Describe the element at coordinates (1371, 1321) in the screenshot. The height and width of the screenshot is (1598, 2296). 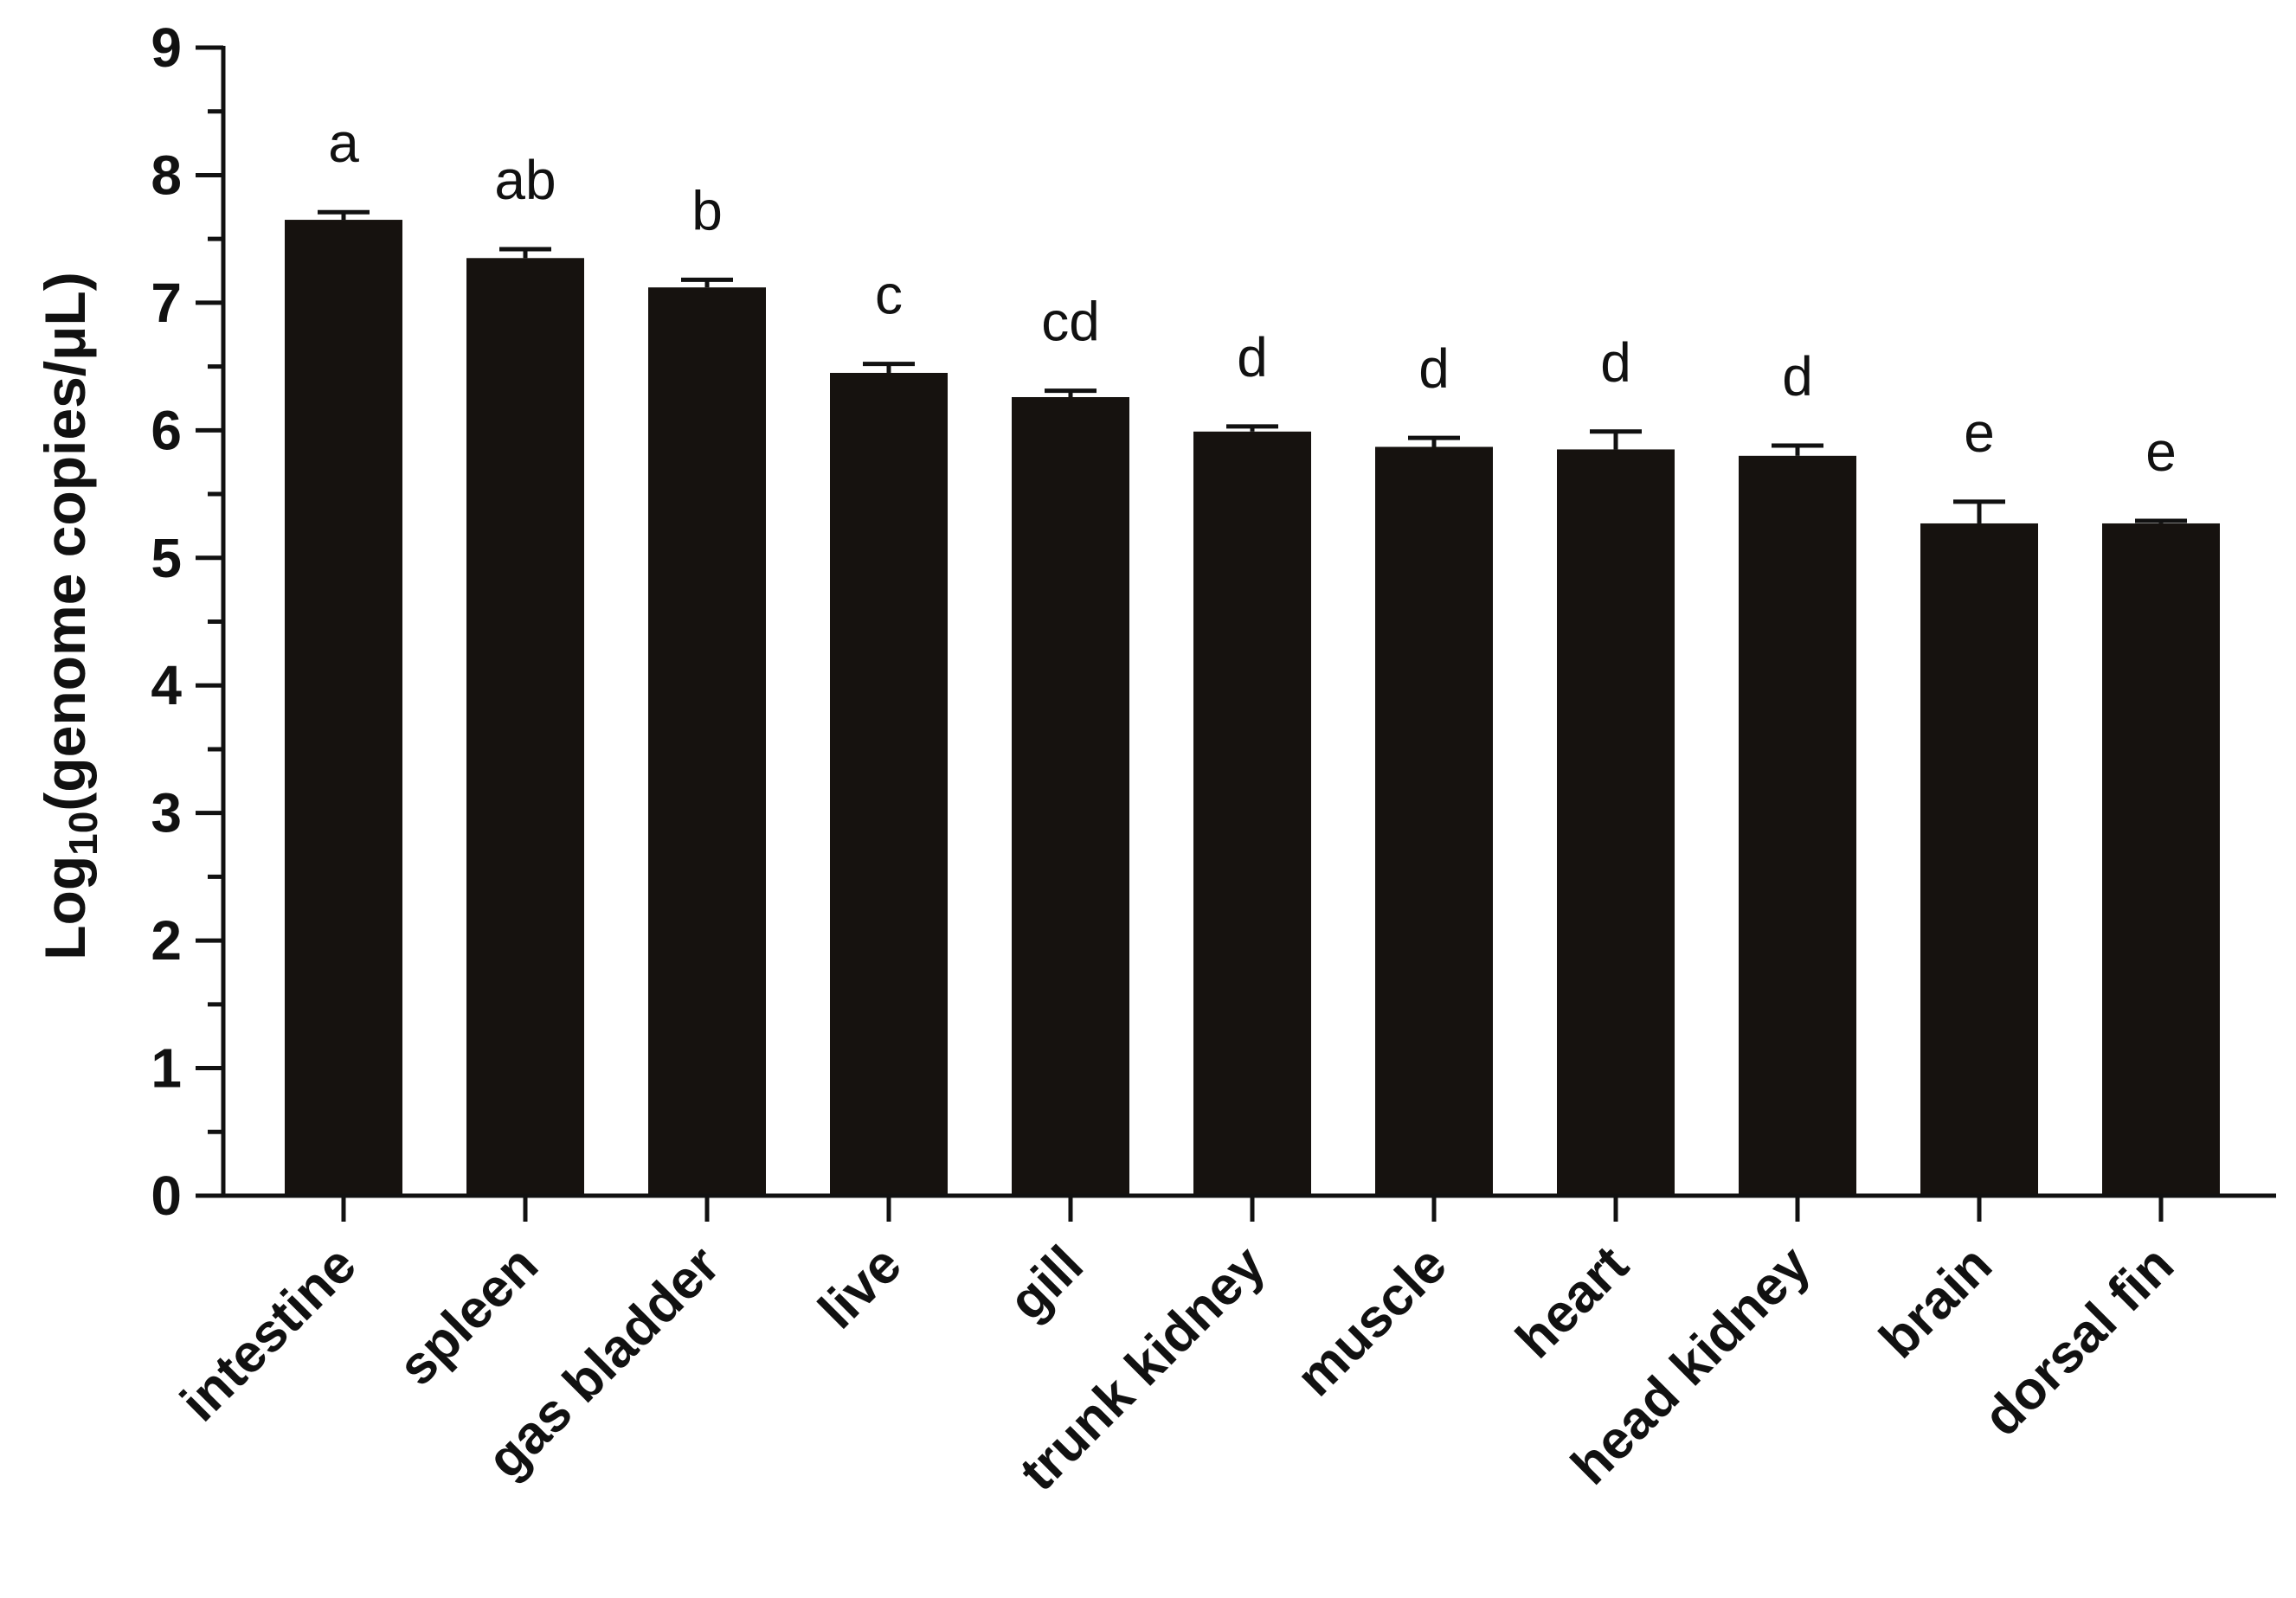
I see `x-tick-label: muscle` at that location.